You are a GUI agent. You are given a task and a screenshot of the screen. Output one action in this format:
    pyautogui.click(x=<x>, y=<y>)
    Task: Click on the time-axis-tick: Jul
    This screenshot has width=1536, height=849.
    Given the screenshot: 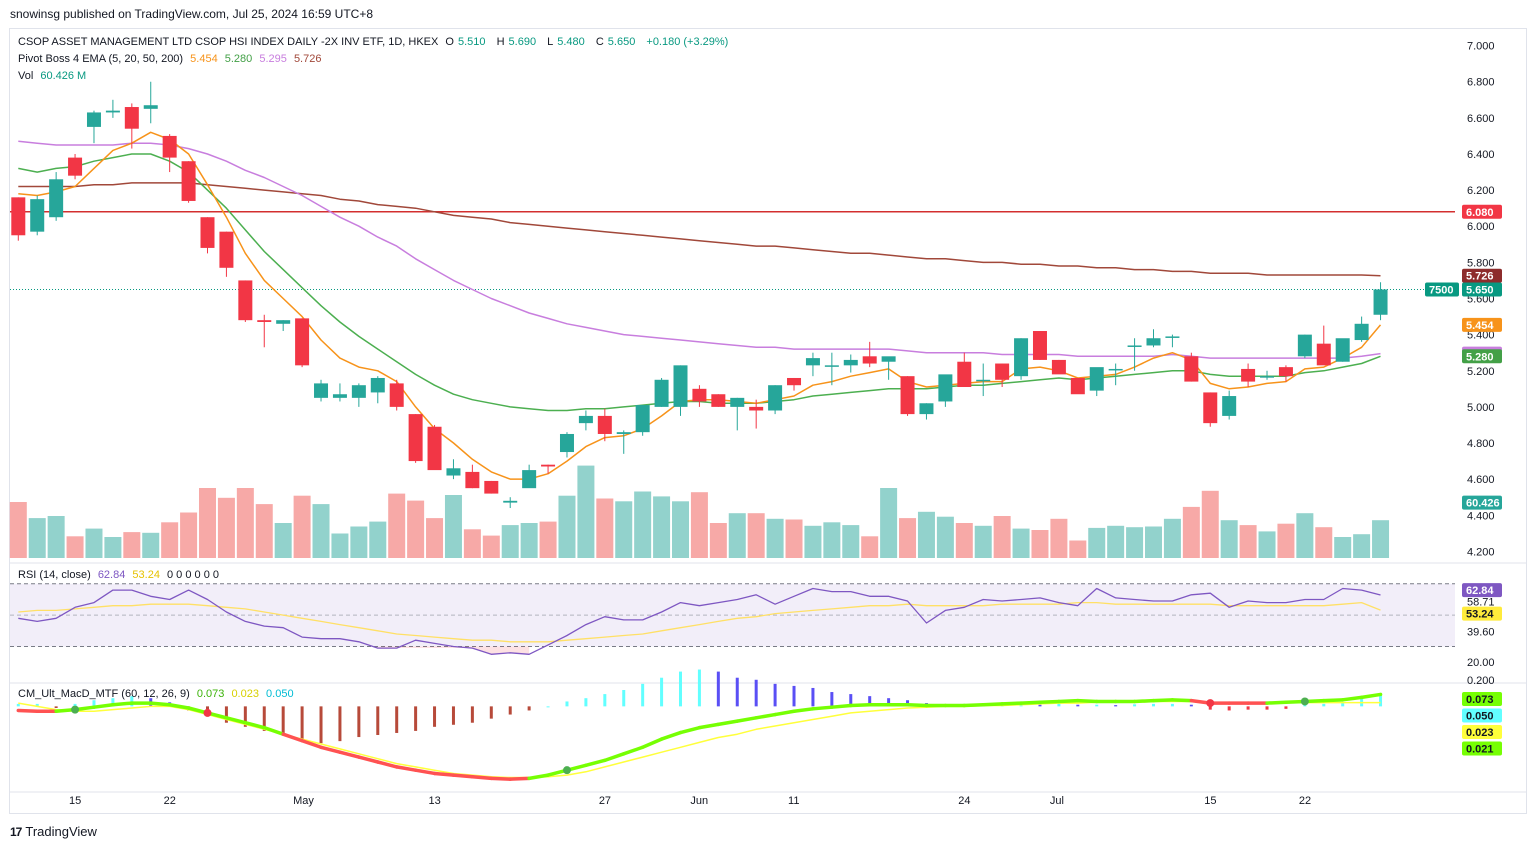 What is the action you would take?
    pyautogui.click(x=1057, y=801)
    